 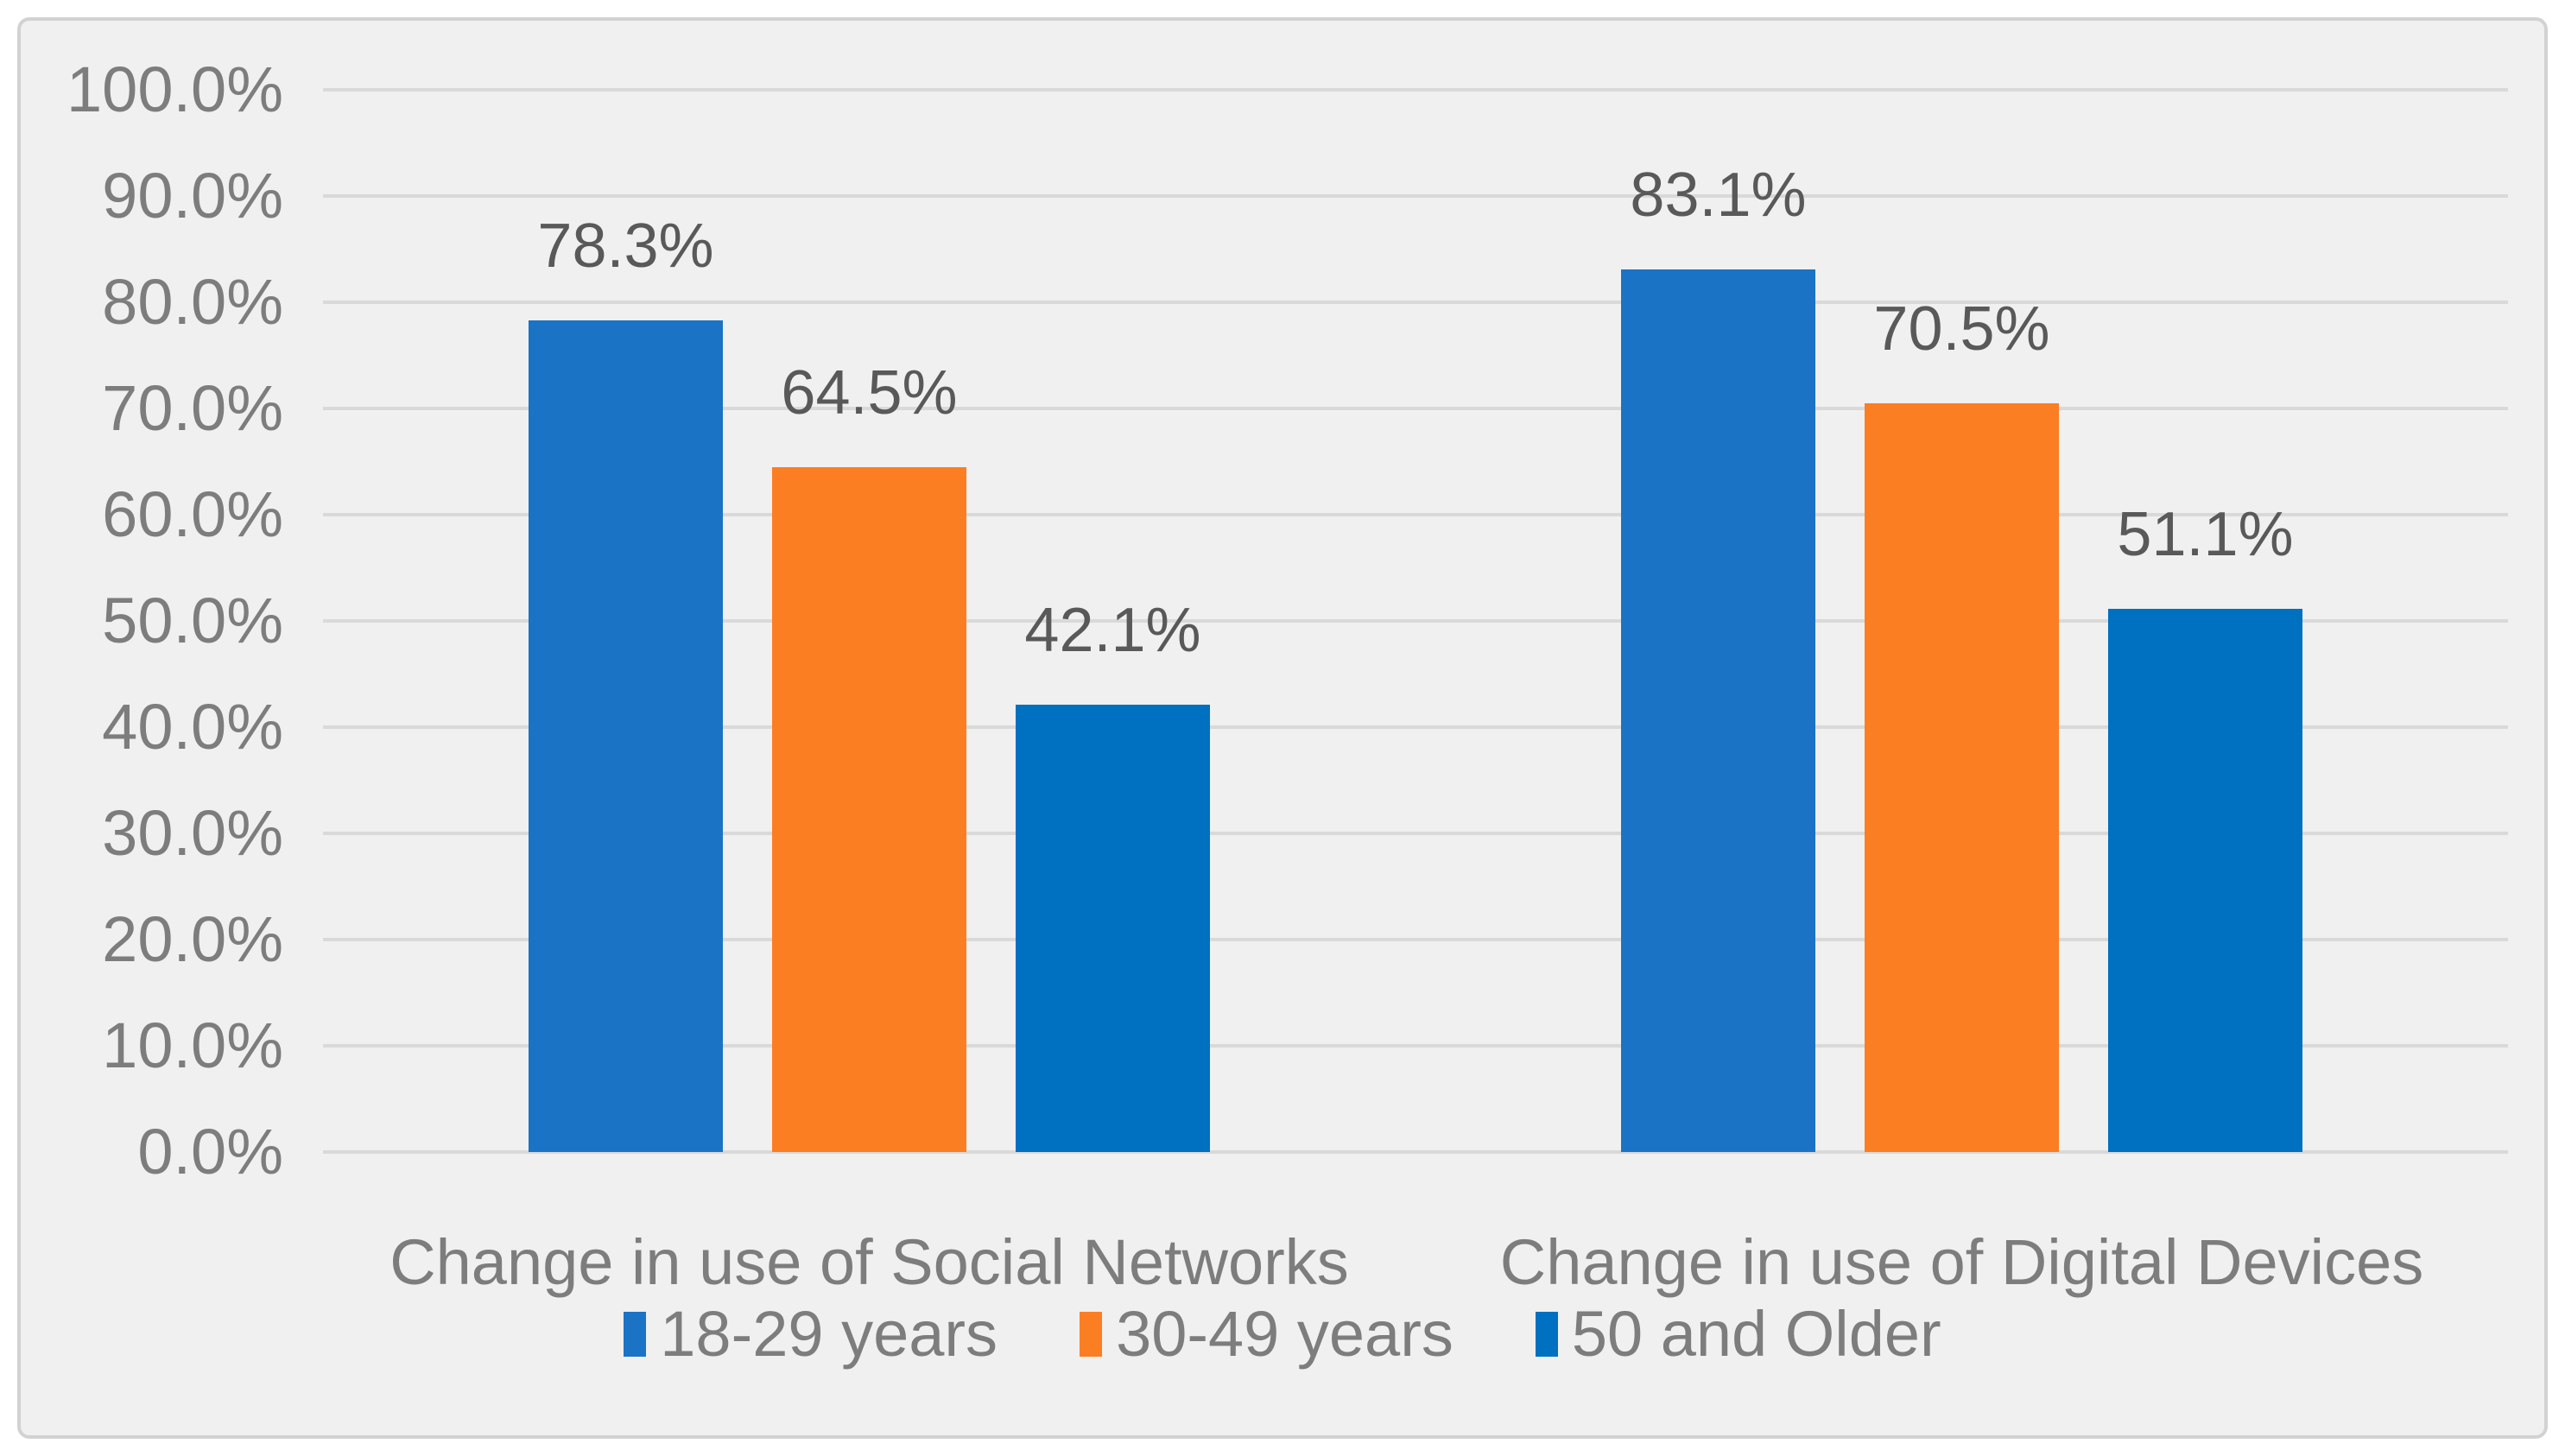 I want to click on legend-item: 30-49 years, so click(x=1267, y=1334).